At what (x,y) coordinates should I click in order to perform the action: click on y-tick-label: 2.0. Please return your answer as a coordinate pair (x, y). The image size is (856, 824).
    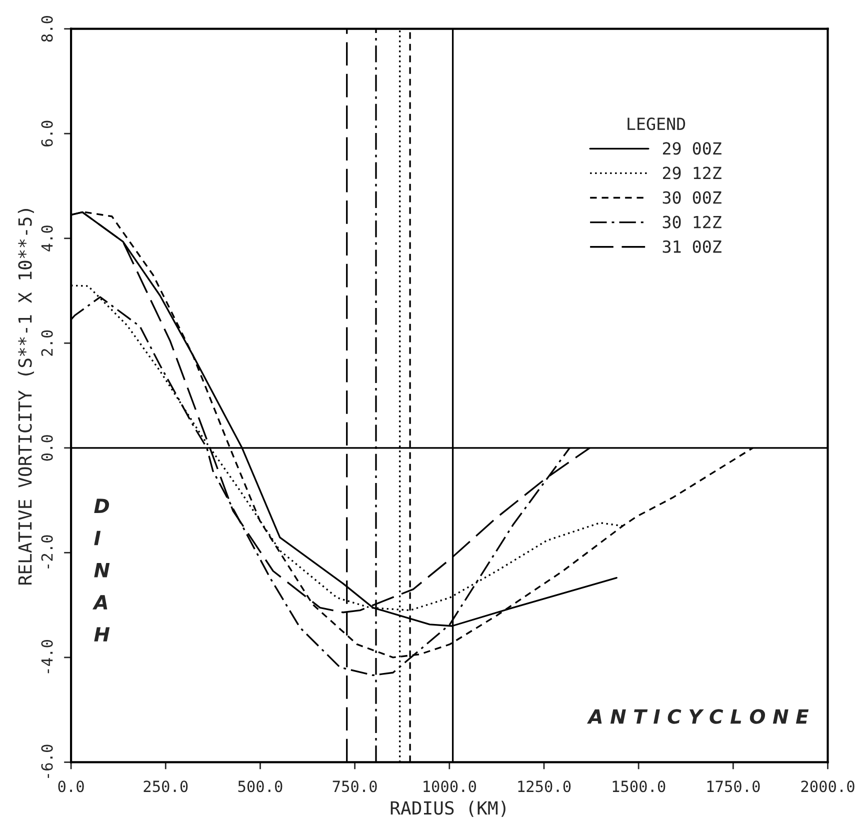
    Looking at the image, I should click on (47, 343).